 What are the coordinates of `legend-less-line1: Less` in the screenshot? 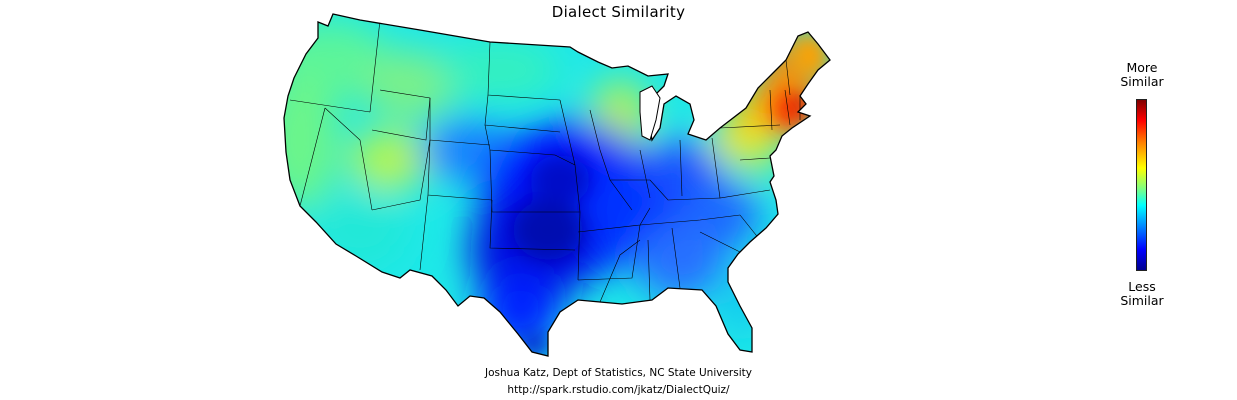 It's located at (1142, 286).